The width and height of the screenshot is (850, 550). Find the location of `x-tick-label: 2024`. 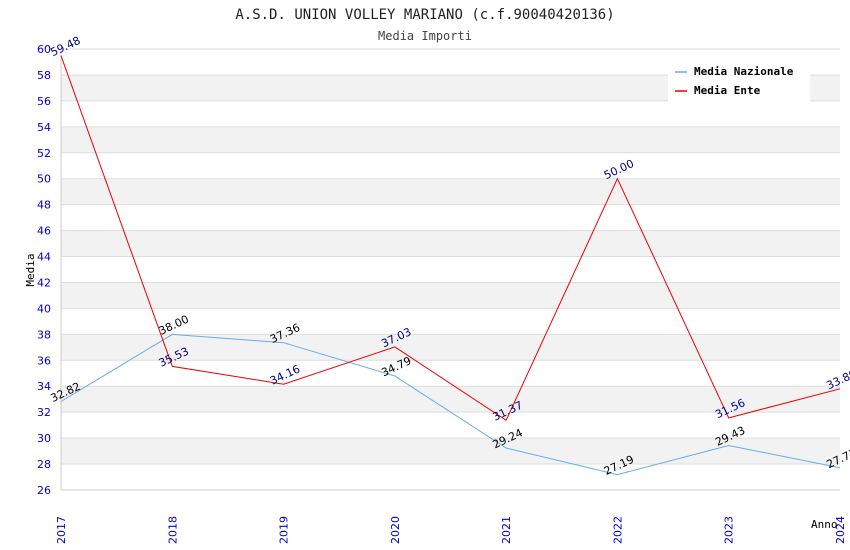

x-tick-label: 2024 is located at coordinates (840, 530).